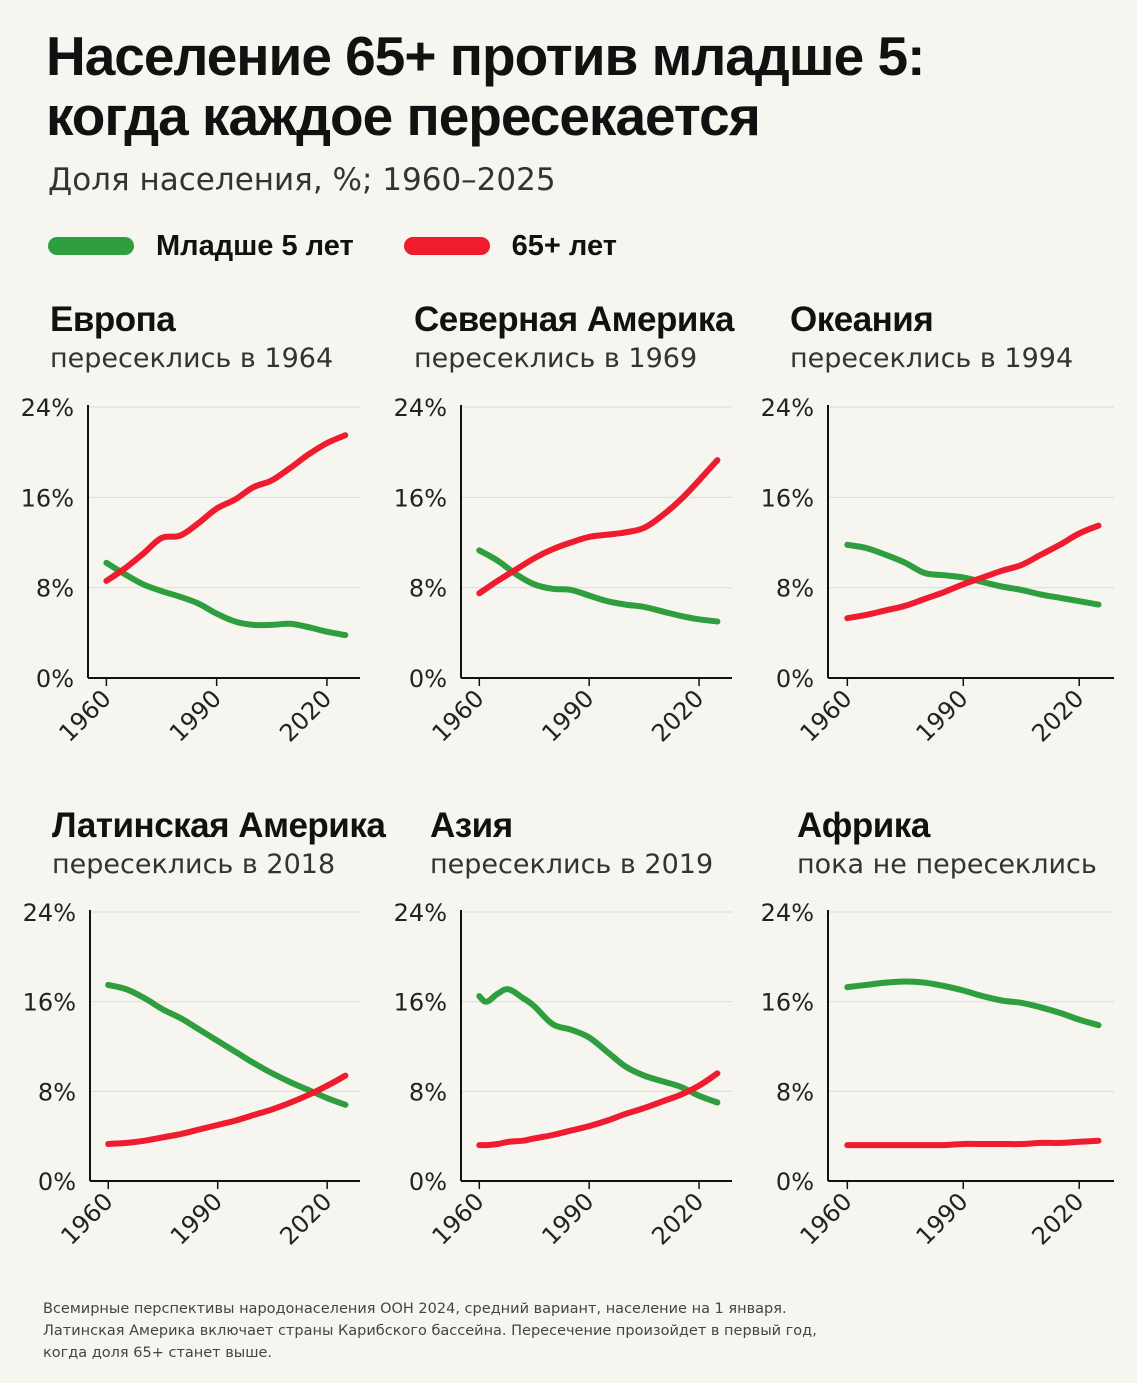 The height and width of the screenshot is (1383, 1137). I want to click on y-tick-label-oceania-3: 24%, so click(787, 408).